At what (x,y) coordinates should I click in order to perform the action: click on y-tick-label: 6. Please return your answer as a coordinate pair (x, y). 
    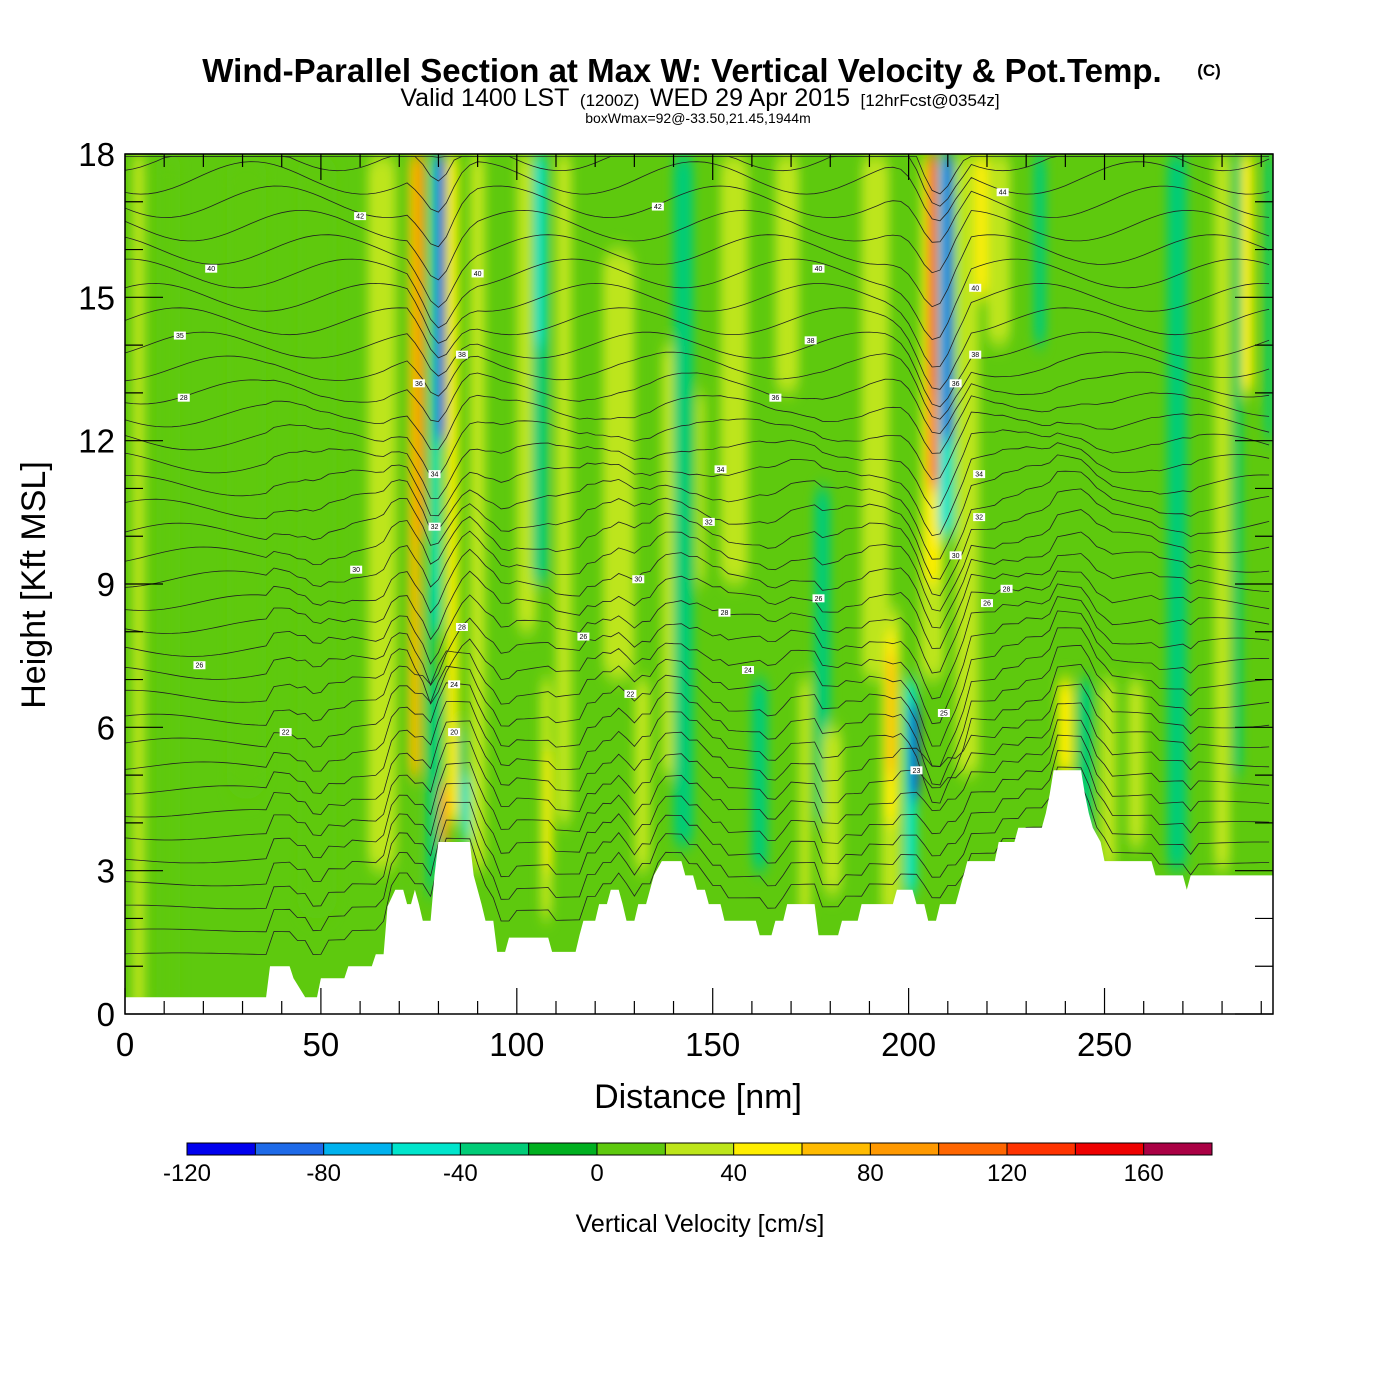
    Looking at the image, I should click on (106, 727).